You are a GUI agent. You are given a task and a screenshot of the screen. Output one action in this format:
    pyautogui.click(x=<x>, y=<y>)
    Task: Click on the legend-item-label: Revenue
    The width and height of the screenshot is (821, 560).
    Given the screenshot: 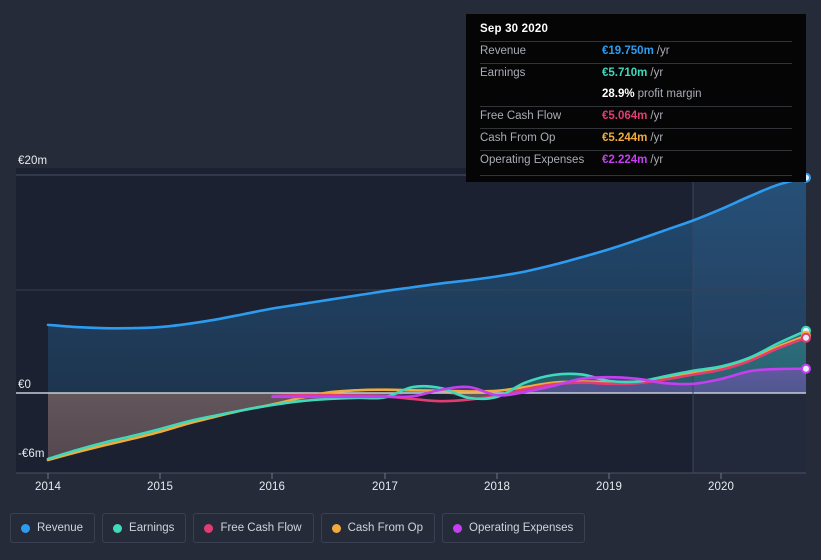 What is the action you would take?
    pyautogui.click(x=60, y=528)
    